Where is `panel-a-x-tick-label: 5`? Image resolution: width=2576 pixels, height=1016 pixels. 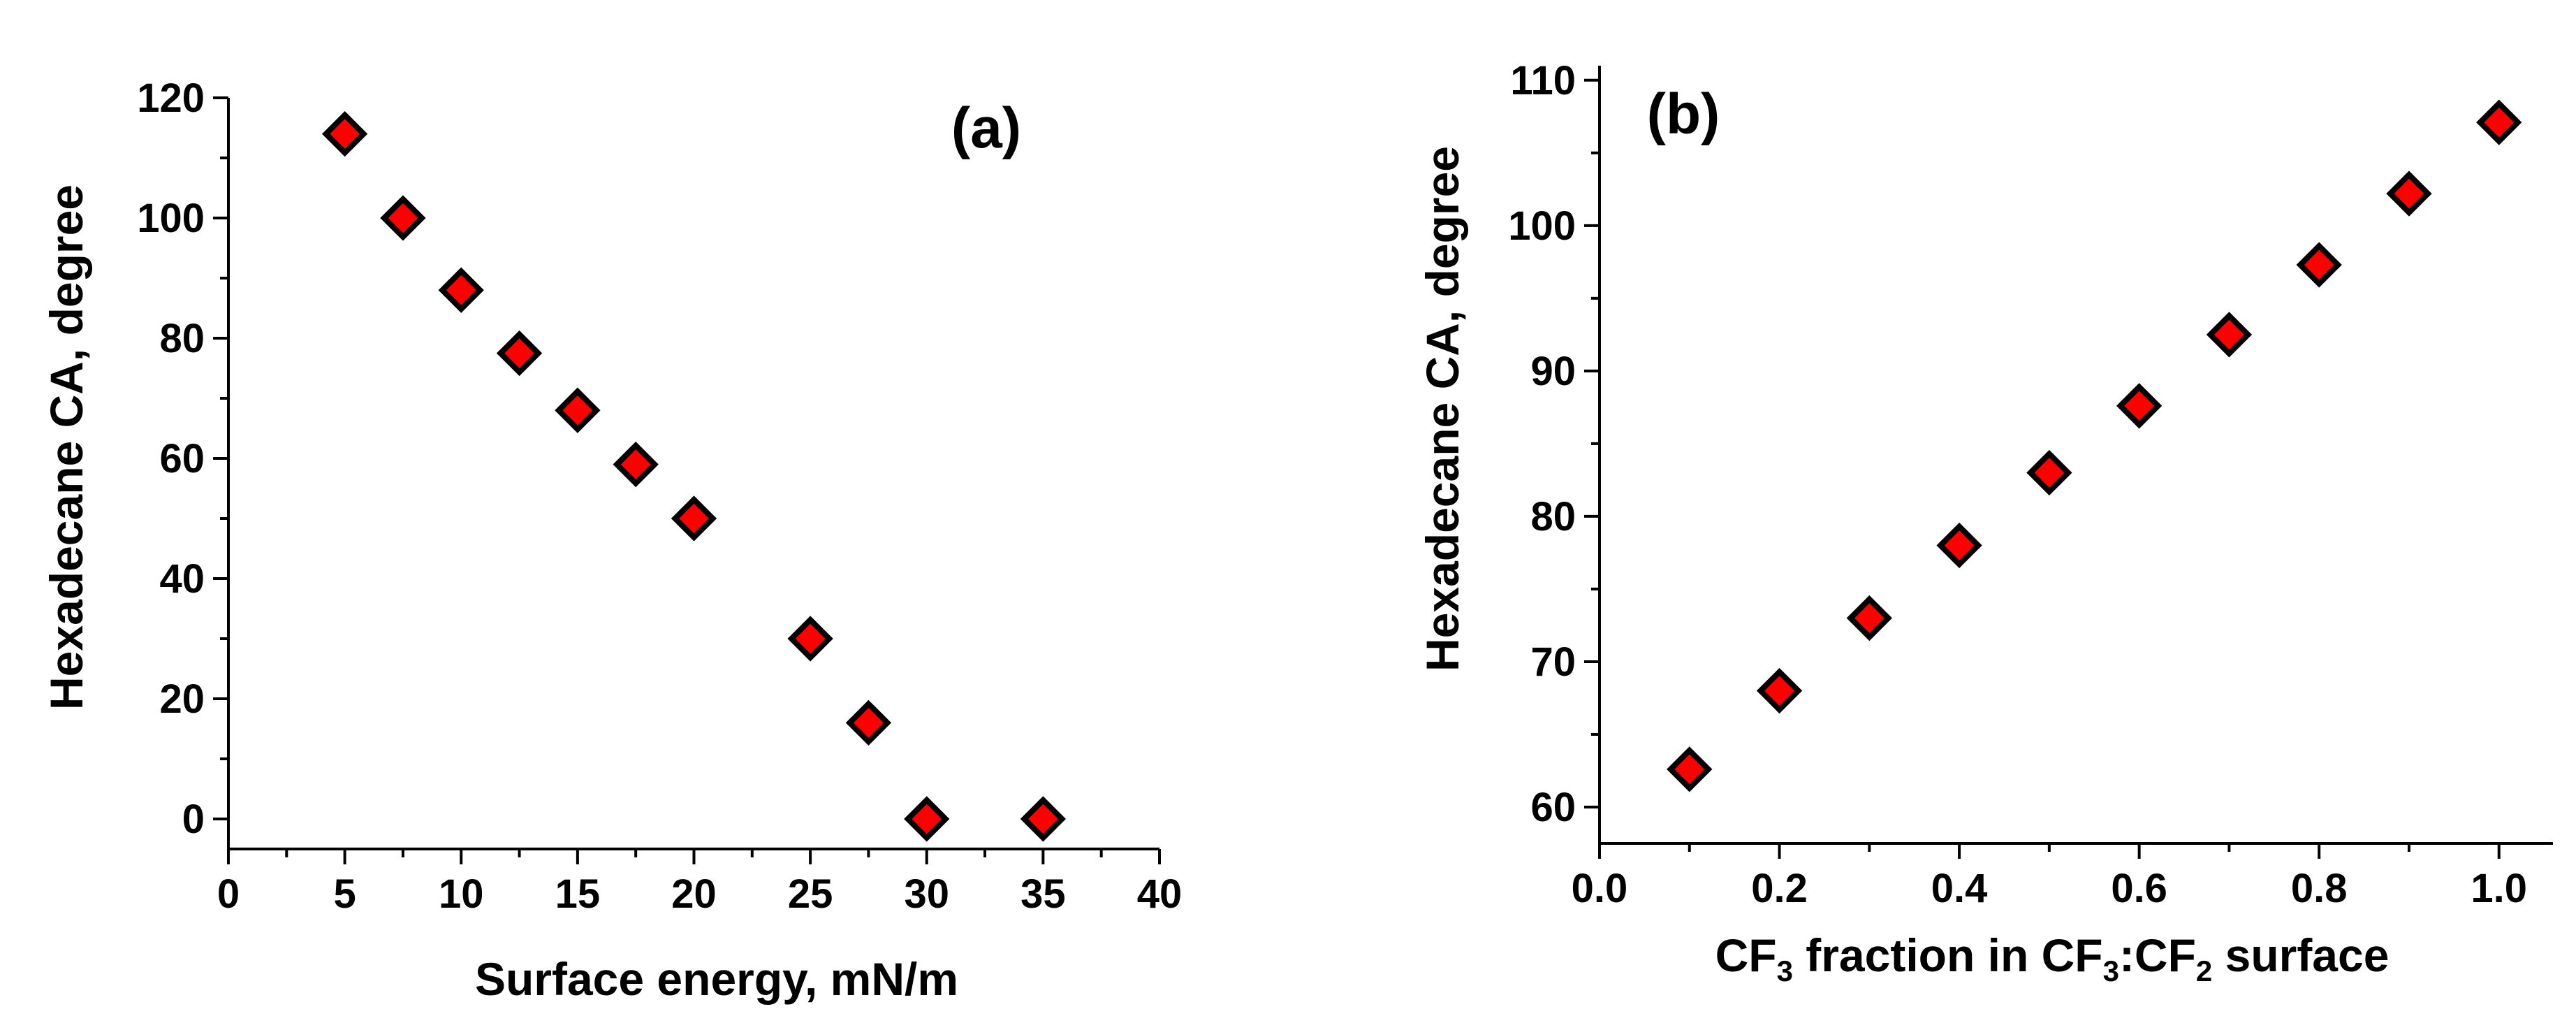 panel-a-x-tick-label: 5 is located at coordinates (344, 894).